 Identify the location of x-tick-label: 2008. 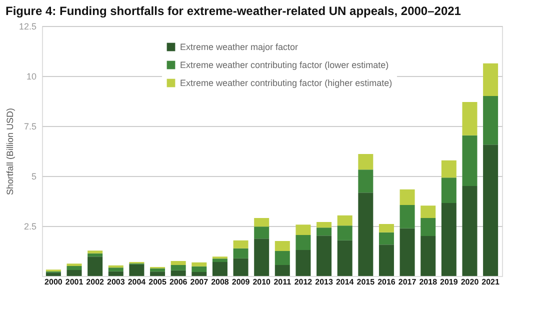
(220, 282).